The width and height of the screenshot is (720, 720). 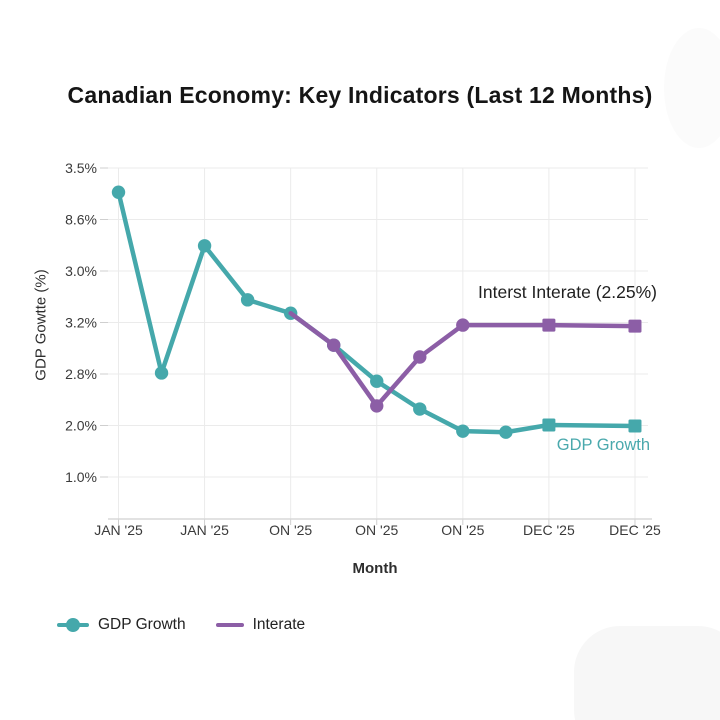 I want to click on gdp-growth-line-swatch-icon, so click(x=73, y=625).